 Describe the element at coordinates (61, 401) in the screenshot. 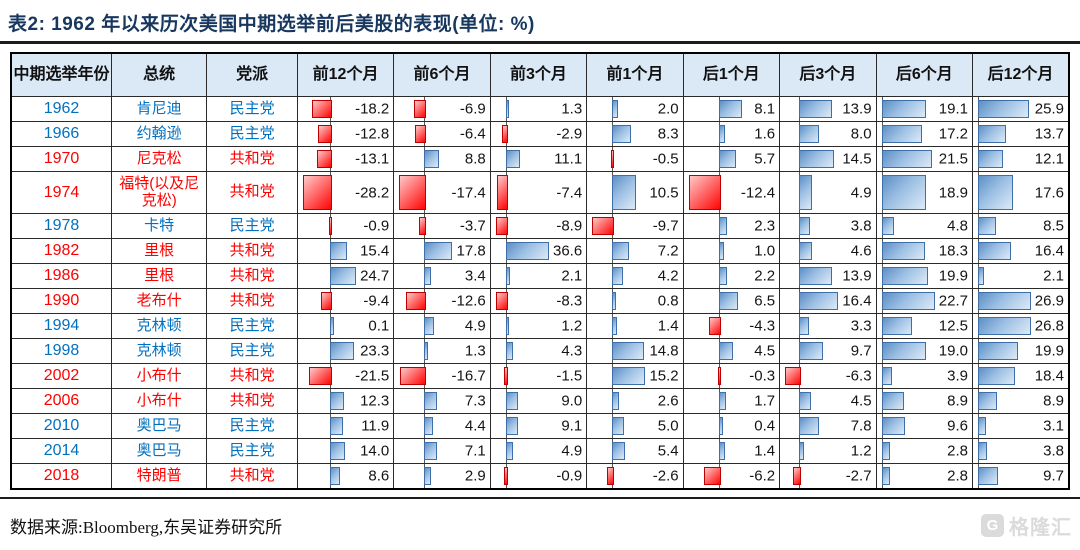

I see `year-cell: 2006` at that location.